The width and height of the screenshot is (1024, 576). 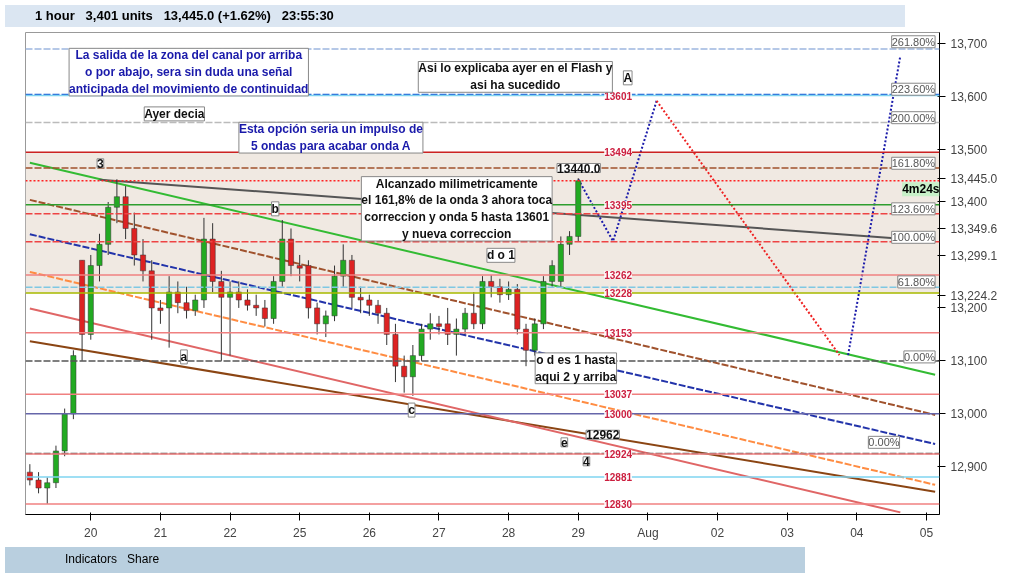 What do you see at coordinates (501, 255) in the screenshot?
I see `annotation: d o 1` at bounding box center [501, 255].